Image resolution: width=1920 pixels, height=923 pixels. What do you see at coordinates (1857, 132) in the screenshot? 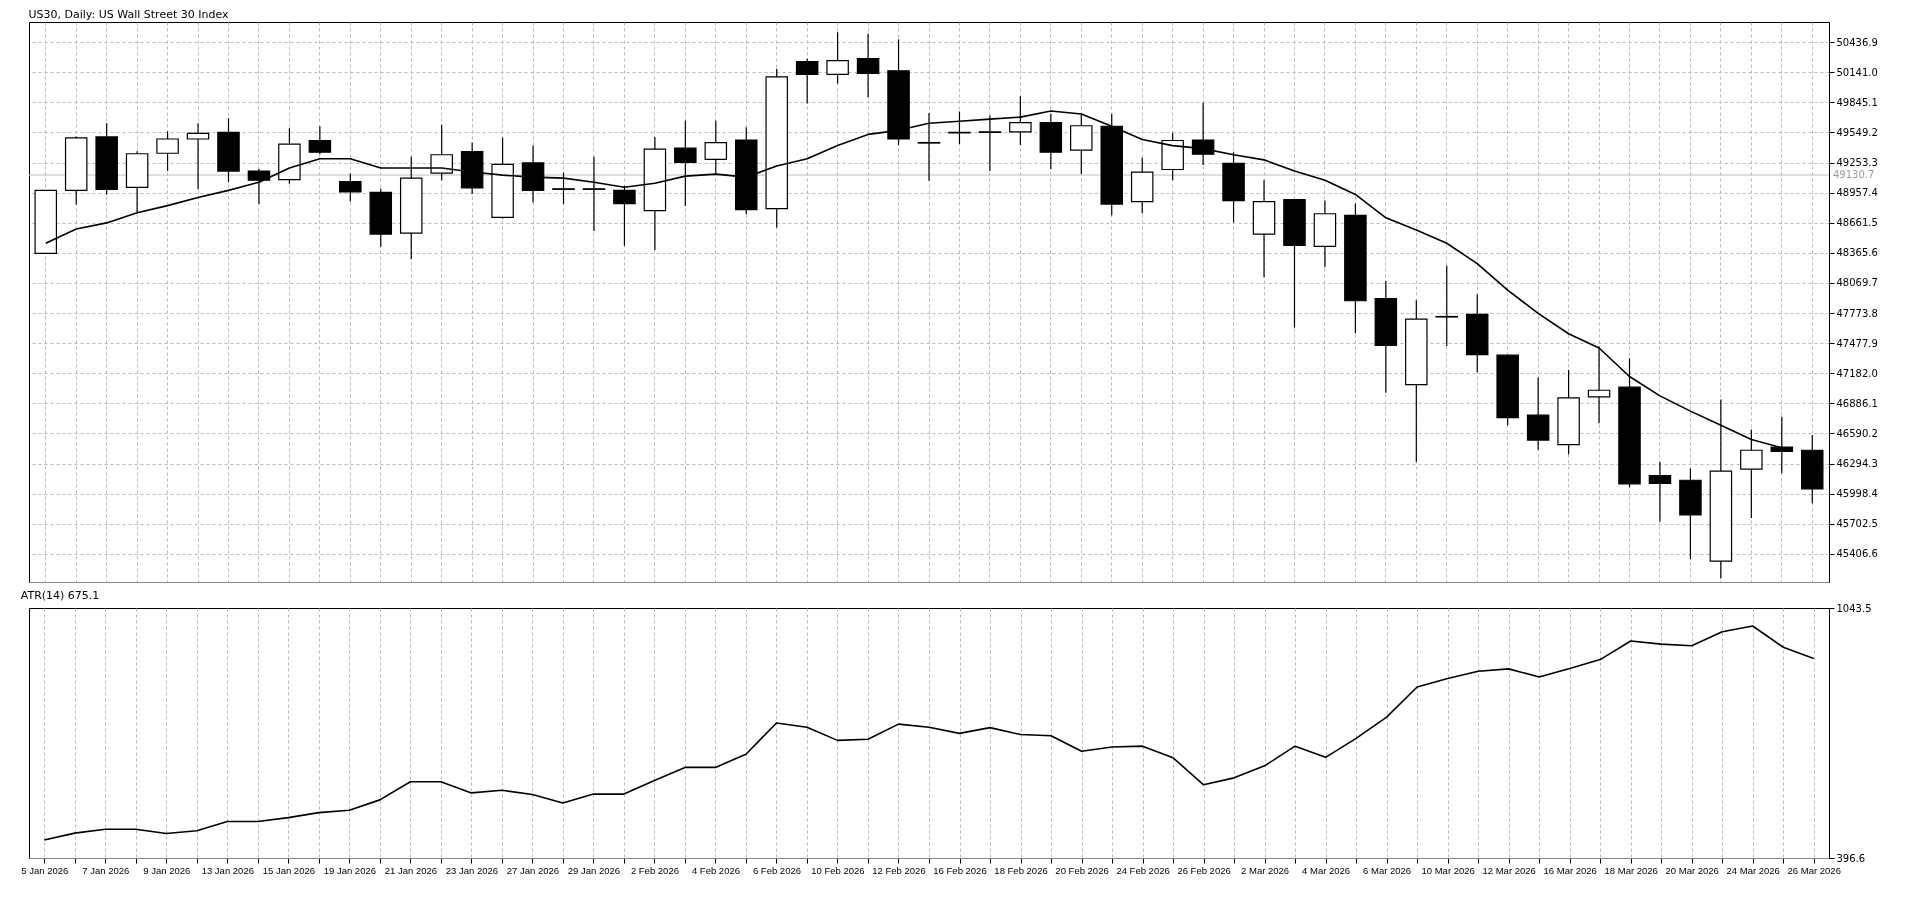
I see `y-tick-label: 49549.2` at bounding box center [1857, 132].